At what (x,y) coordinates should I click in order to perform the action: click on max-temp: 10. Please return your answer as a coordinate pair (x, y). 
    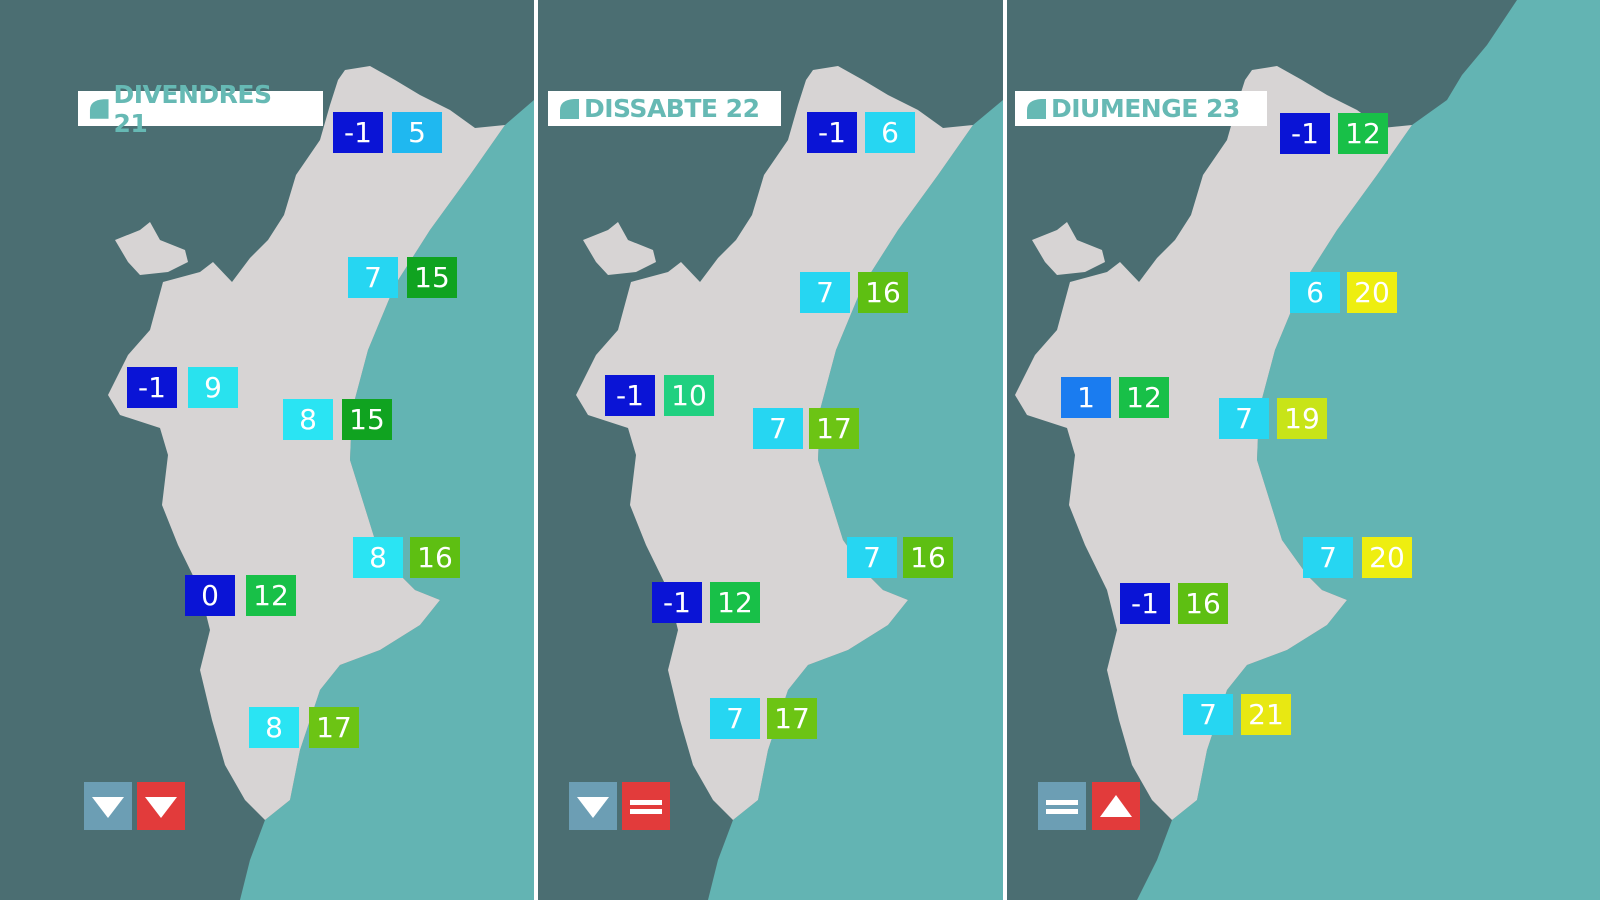
    Looking at the image, I should click on (689, 395).